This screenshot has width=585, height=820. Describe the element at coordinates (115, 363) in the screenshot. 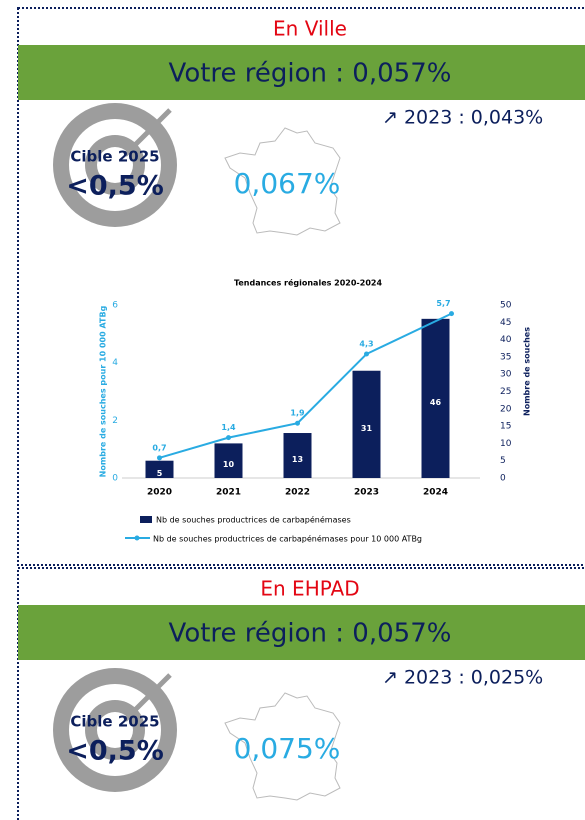

I see `y-tick-label: 4` at that location.